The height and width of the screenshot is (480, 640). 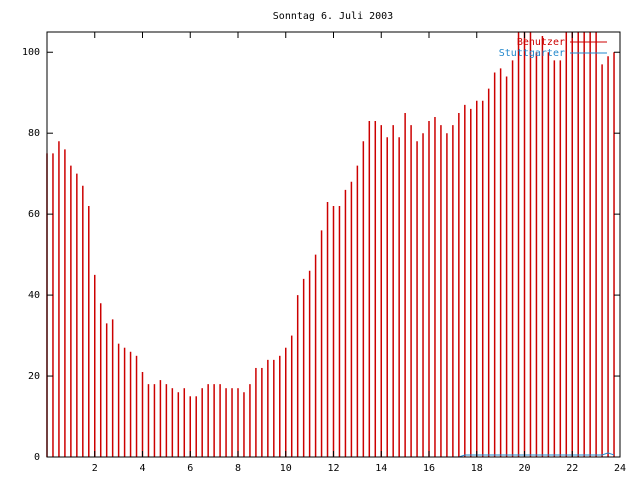 What do you see at coordinates (238, 468) in the screenshot?
I see `x-tick-label: 8` at bounding box center [238, 468].